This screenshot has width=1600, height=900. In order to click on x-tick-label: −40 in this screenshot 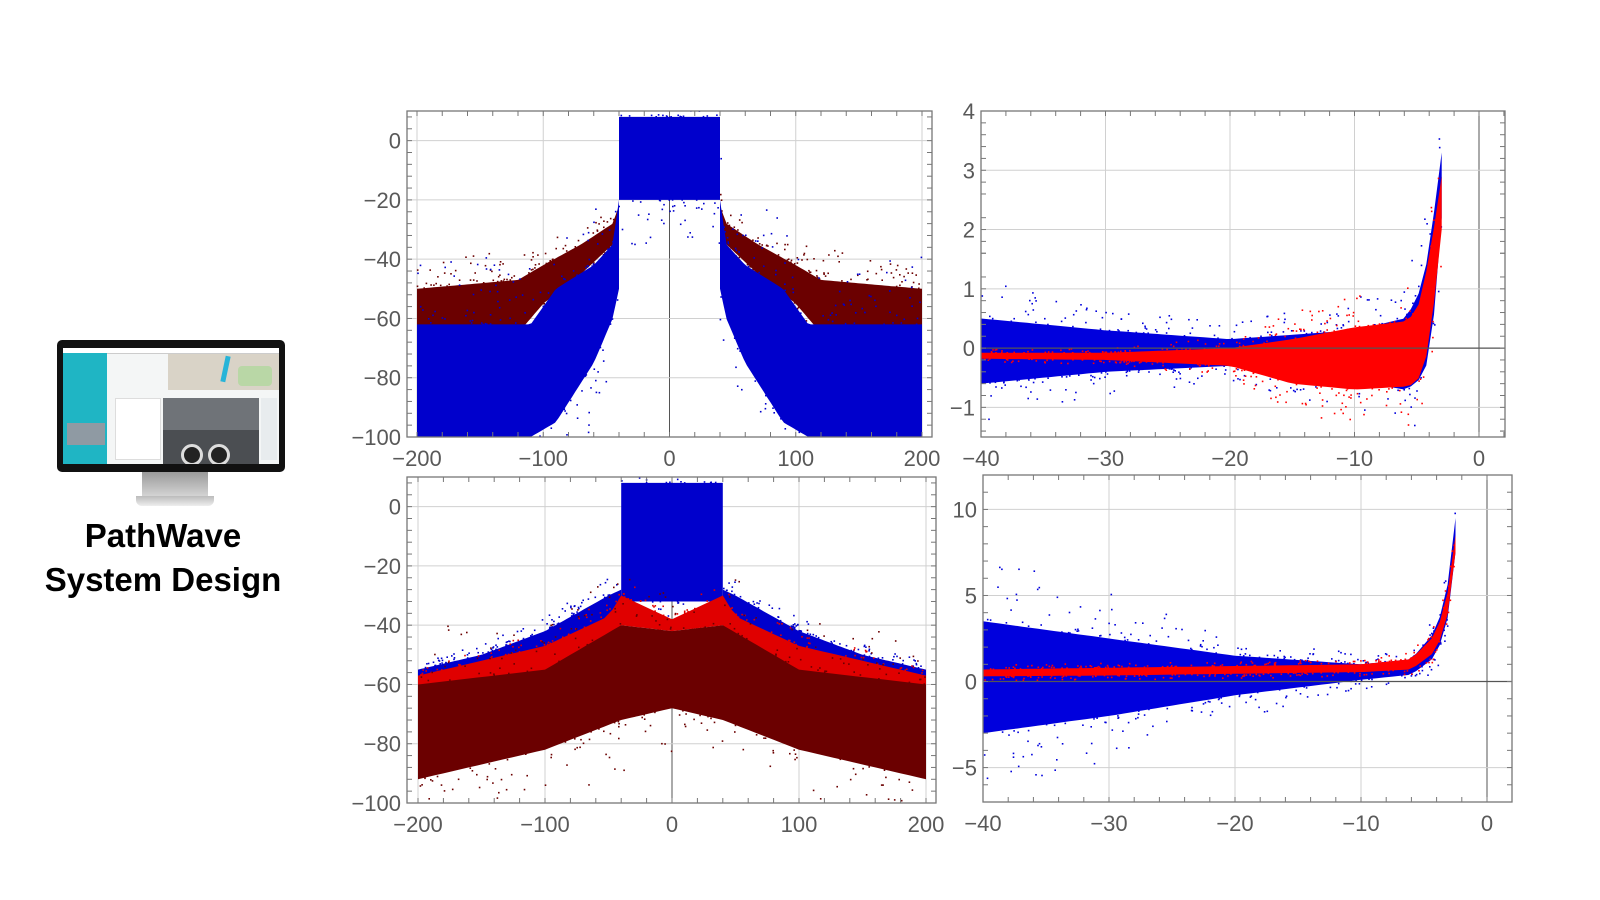, I will do `click(982, 823)`.